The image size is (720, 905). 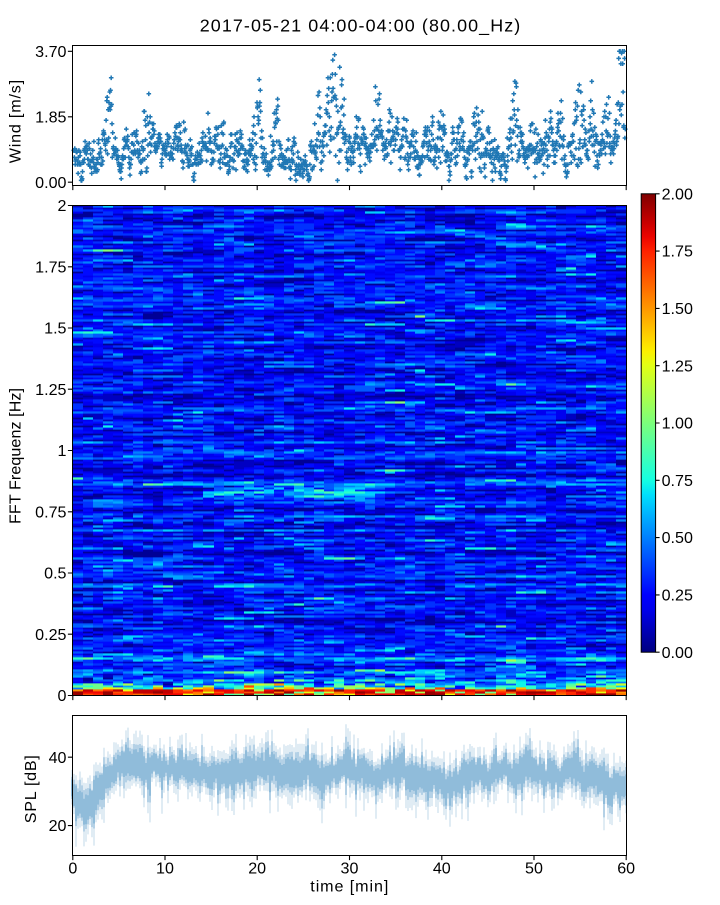 What do you see at coordinates (677, 194) in the screenshot?
I see `svg-text: 2.00` at bounding box center [677, 194].